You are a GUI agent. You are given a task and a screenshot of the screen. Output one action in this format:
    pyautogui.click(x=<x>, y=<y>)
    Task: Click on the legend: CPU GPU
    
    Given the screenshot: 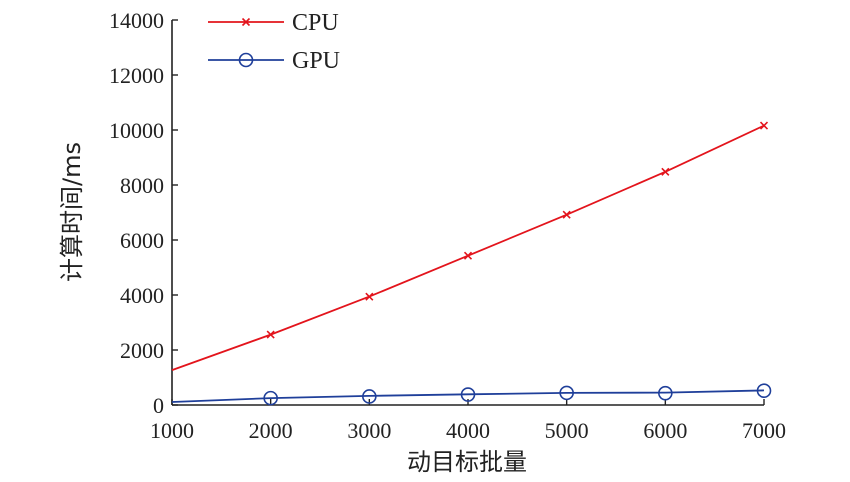 What is the action you would take?
    pyautogui.click(x=274, y=42)
    